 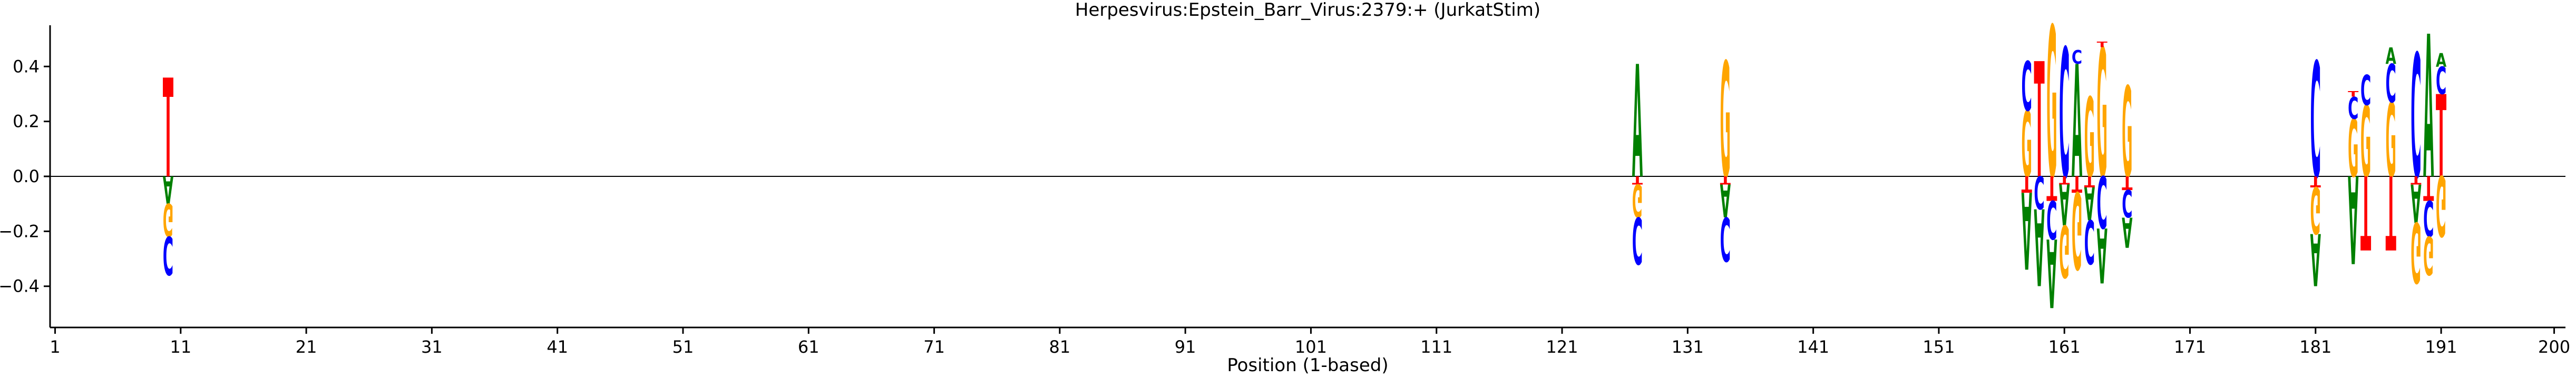 I want to click on x-tick-label: 71, so click(x=934, y=347).